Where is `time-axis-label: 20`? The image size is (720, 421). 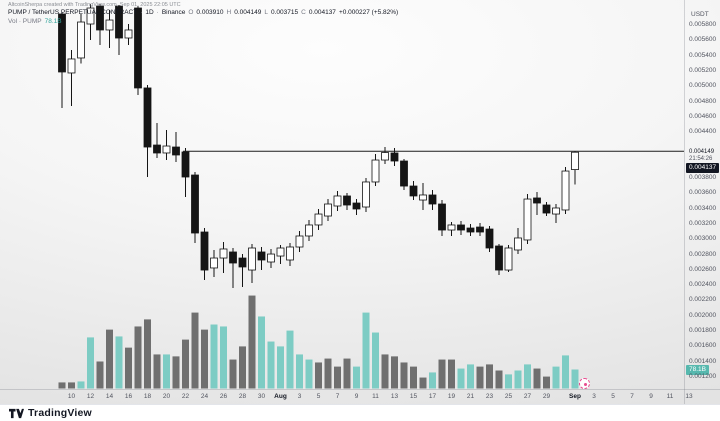
time-axis-label: 20 is located at coordinates (166, 396).